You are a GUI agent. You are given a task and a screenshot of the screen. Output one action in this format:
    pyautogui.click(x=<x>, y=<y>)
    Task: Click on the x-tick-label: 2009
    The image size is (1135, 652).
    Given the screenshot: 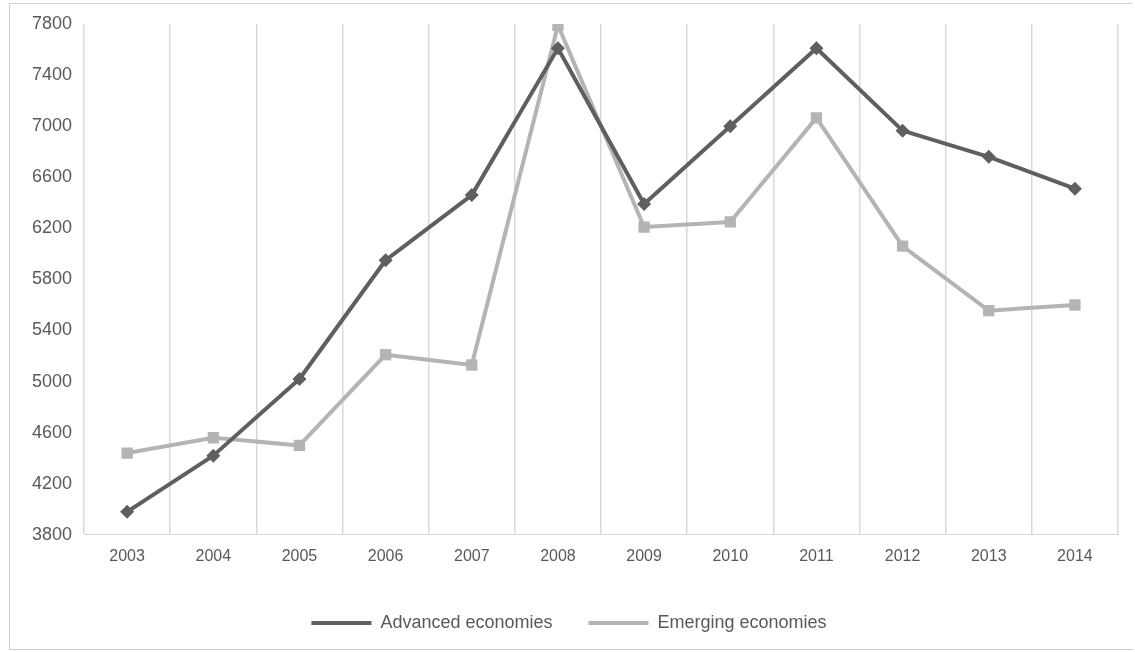 What is the action you would take?
    pyautogui.click(x=644, y=555)
    